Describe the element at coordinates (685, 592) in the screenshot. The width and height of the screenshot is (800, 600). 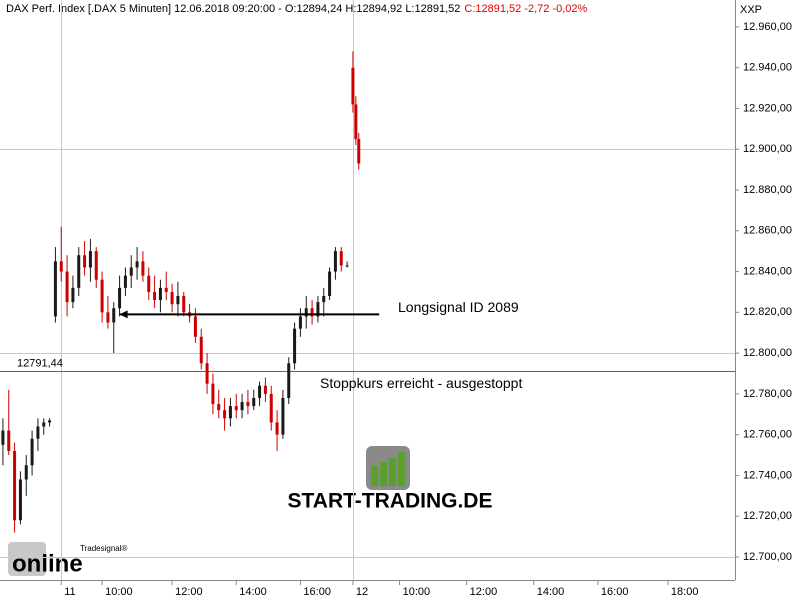
I see `x-tick-label: 18:00` at that location.